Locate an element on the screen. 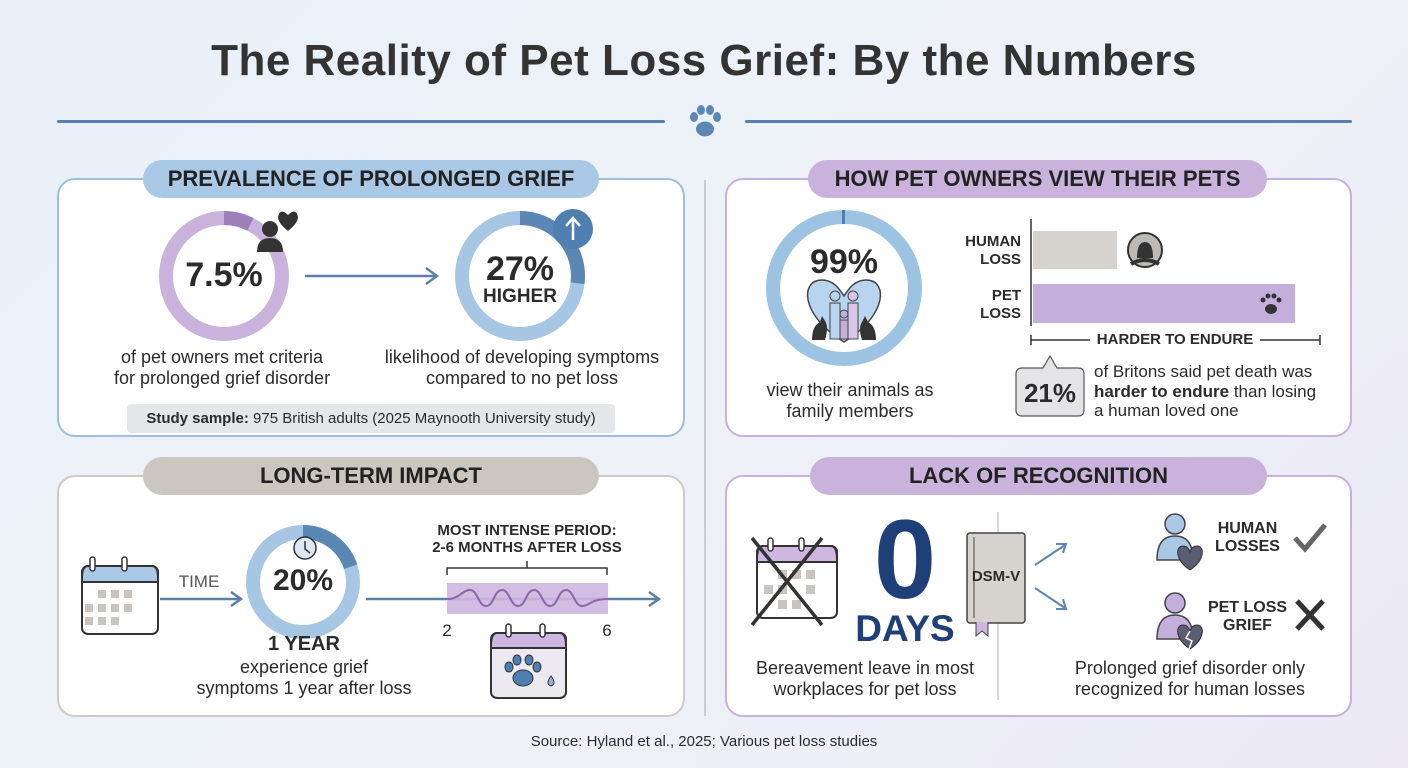 This screenshot has width=1408, height=768. donut-7-5-segment is located at coordinates (224, 276).